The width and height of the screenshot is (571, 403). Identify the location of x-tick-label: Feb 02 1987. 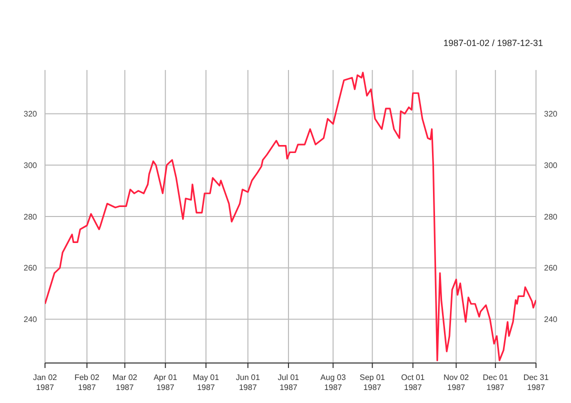
(87, 382).